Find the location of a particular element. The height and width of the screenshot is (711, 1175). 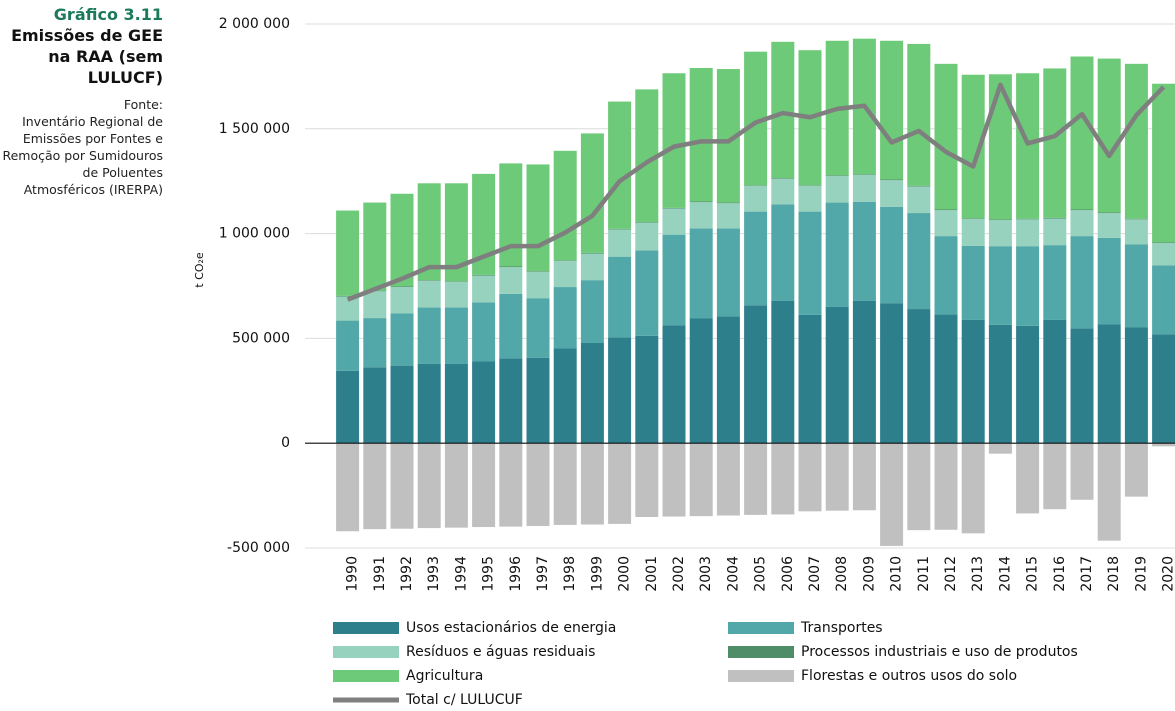

x-tick-label: 2020 is located at coordinates (1168, 574).